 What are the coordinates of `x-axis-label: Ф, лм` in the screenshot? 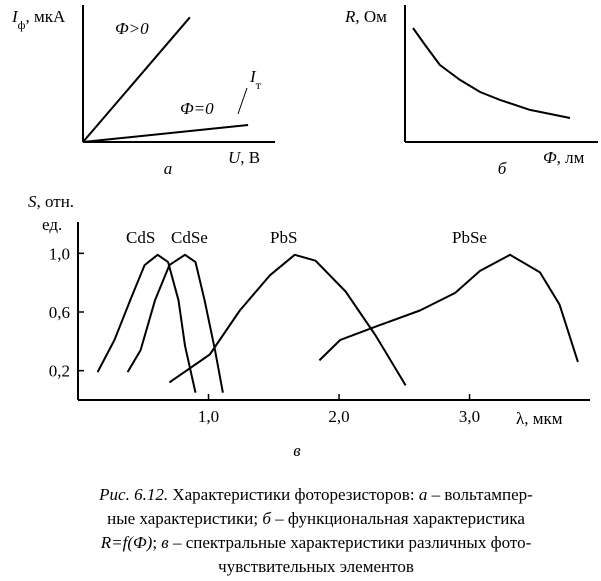 It's located at (564, 157).